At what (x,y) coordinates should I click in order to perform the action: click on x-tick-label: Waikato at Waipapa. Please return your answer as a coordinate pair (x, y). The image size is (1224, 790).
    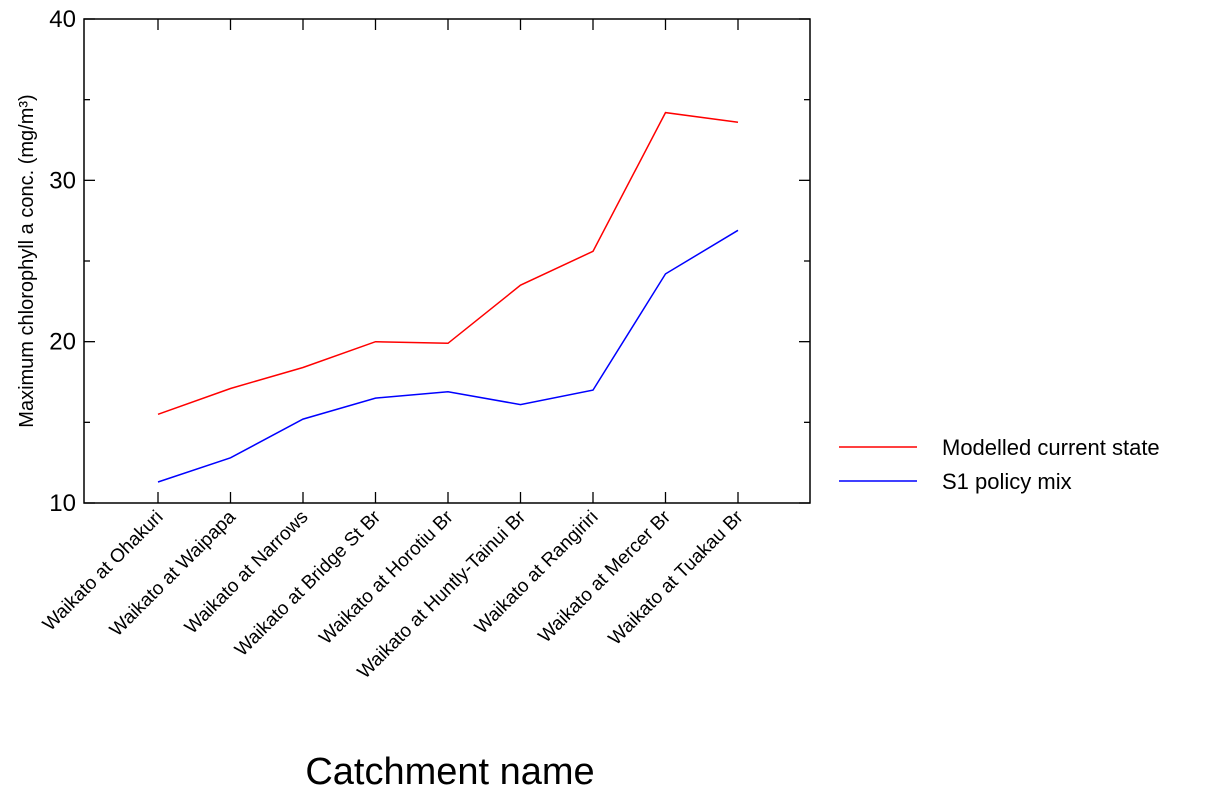
    Looking at the image, I should click on (173, 573).